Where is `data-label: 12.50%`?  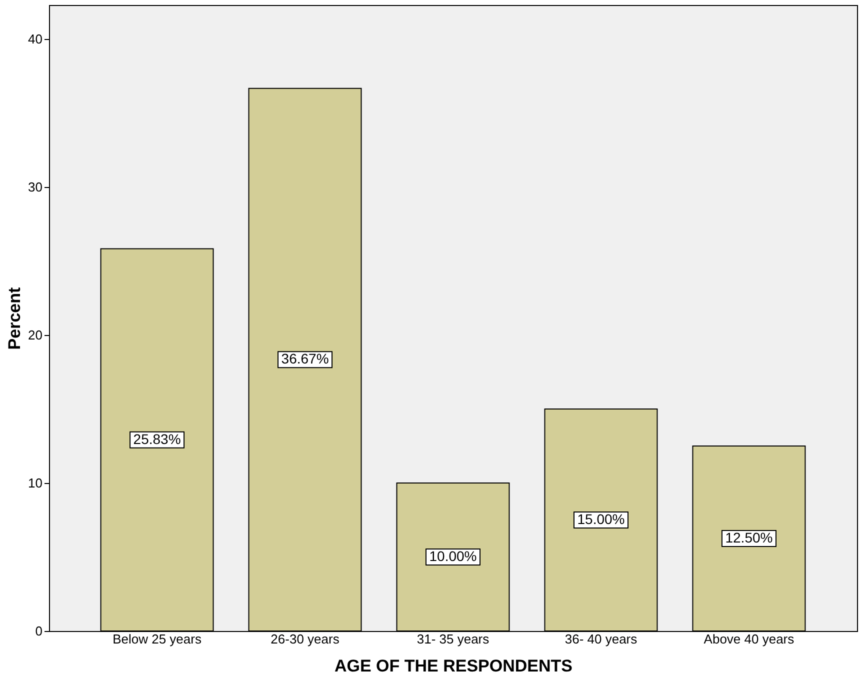 data-label: 12.50% is located at coordinates (749, 538).